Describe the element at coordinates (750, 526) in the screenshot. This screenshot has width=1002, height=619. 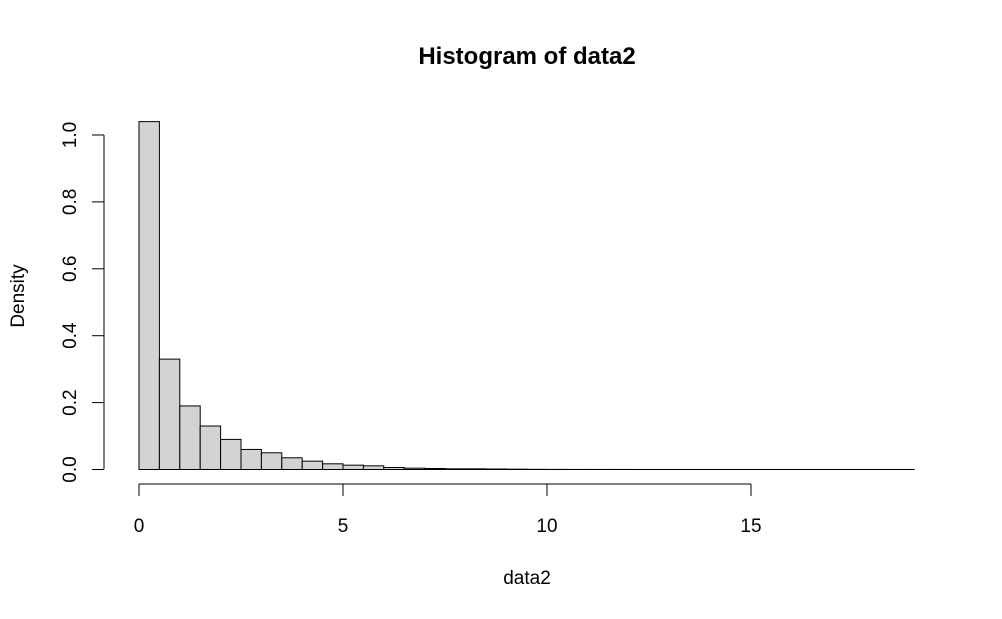
I see `x-tick-label: 15` at that location.